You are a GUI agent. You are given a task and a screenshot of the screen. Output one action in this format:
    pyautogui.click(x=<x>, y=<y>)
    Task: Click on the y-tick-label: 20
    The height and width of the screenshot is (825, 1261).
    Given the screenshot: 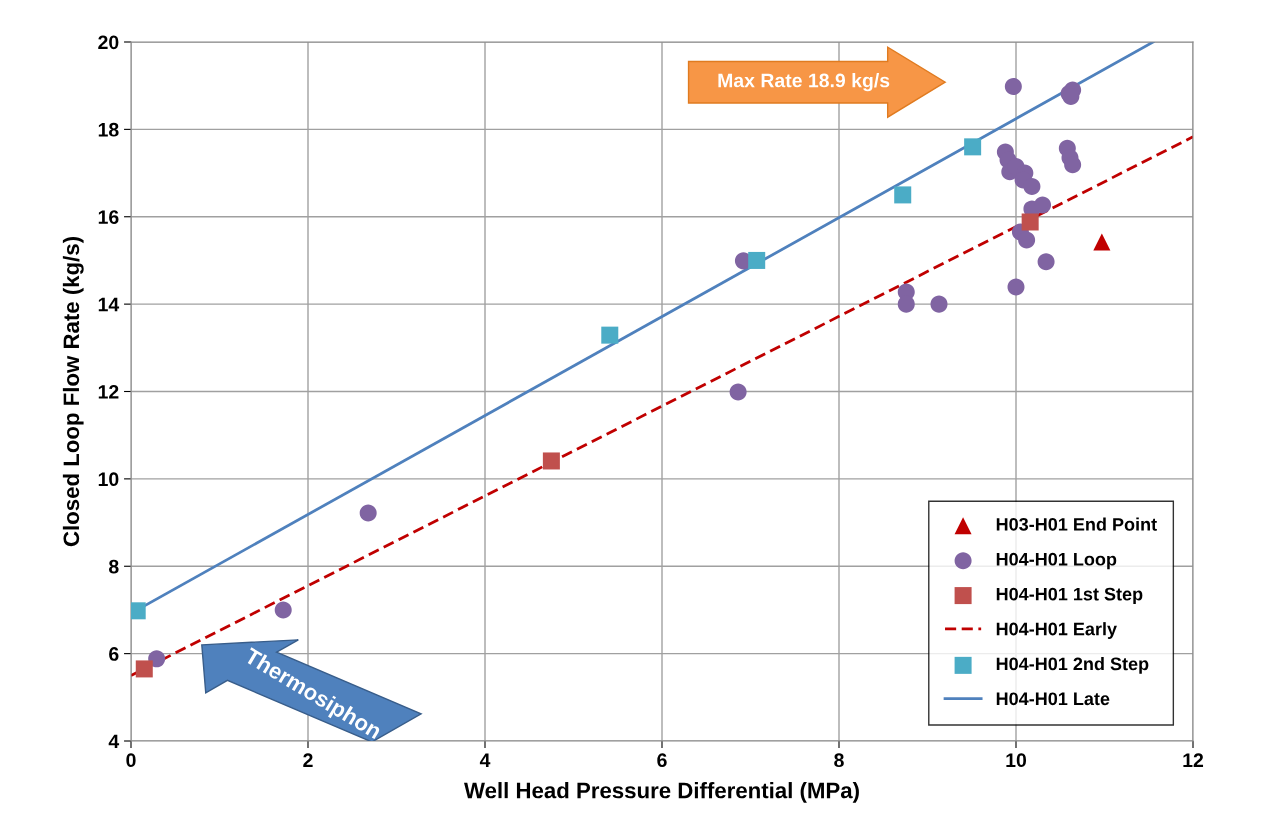 What is the action you would take?
    pyautogui.click(x=108, y=42)
    